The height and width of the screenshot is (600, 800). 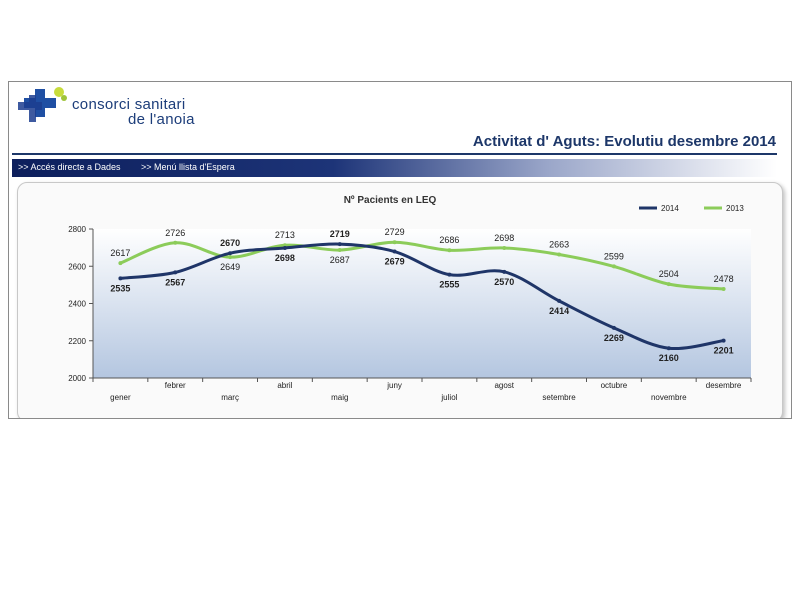 What do you see at coordinates (161, 119) in the screenshot?
I see `logo-line2: de l'anoia` at bounding box center [161, 119].